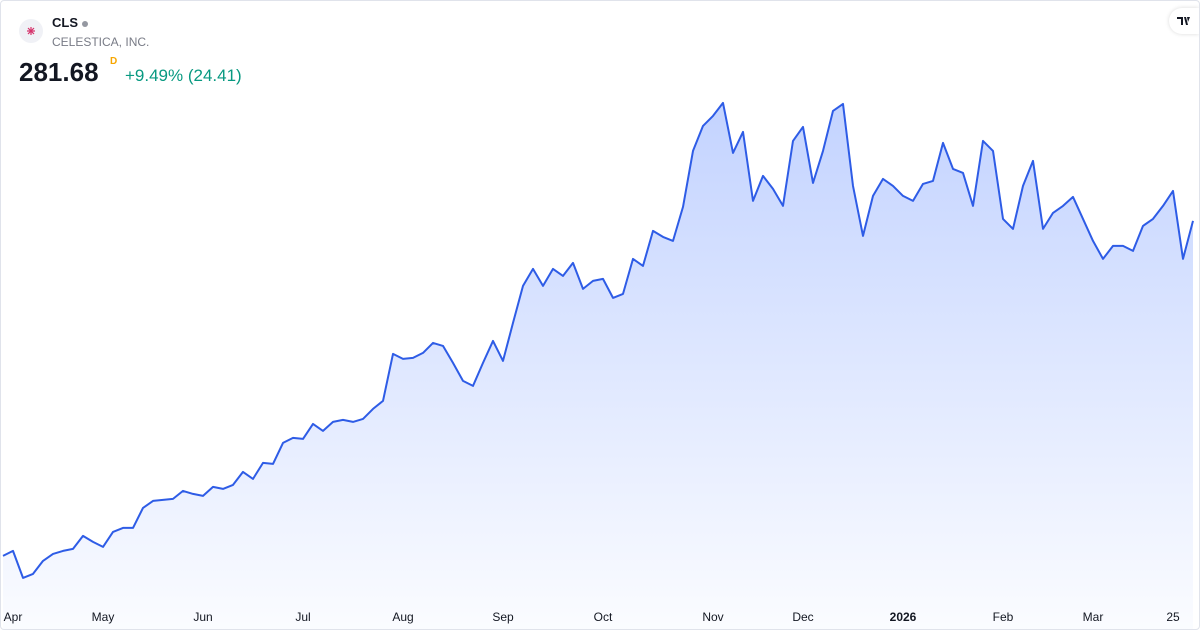 The height and width of the screenshot is (630, 1200). I want to click on interval: D, so click(114, 61).